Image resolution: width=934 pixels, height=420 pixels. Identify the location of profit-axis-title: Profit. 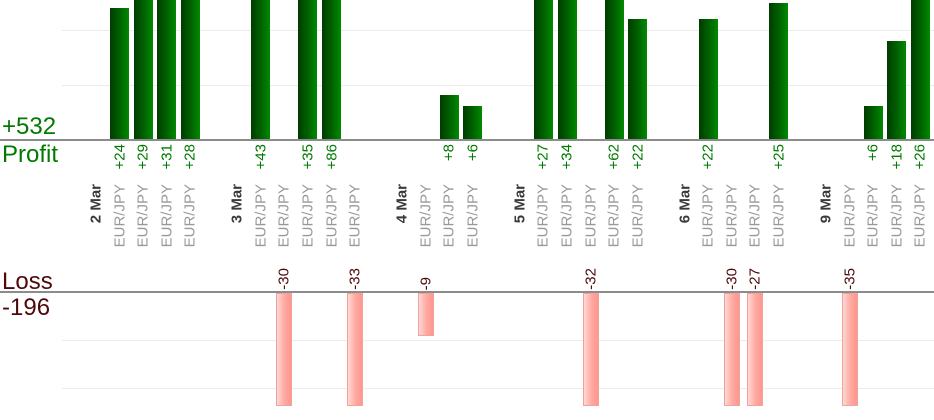
(30, 154).